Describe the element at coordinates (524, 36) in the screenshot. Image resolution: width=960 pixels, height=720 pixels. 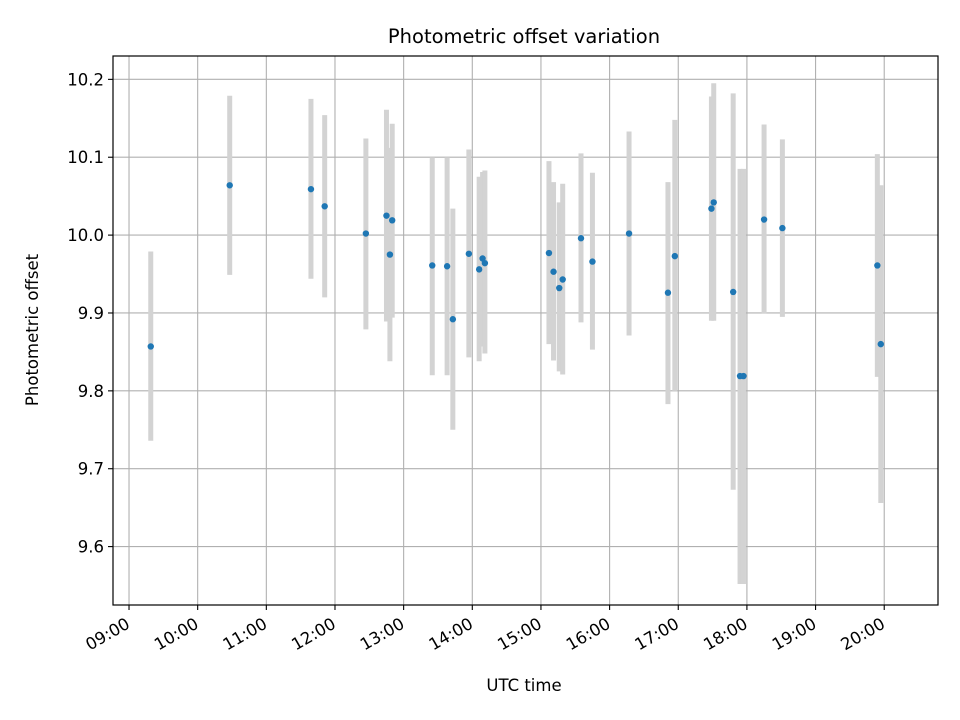
I see `chart-title: Photometric offset variation` at that location.